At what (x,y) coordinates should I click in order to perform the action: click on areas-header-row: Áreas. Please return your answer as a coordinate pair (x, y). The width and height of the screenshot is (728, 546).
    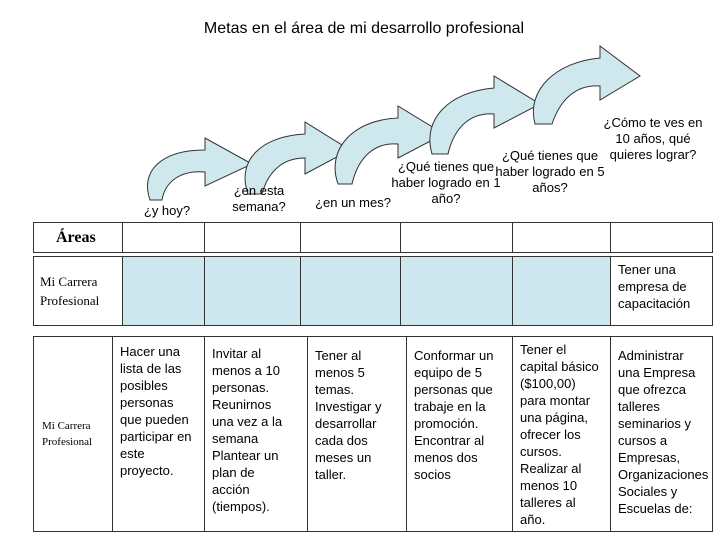
    Looking at the image, I should click on (373, 237).